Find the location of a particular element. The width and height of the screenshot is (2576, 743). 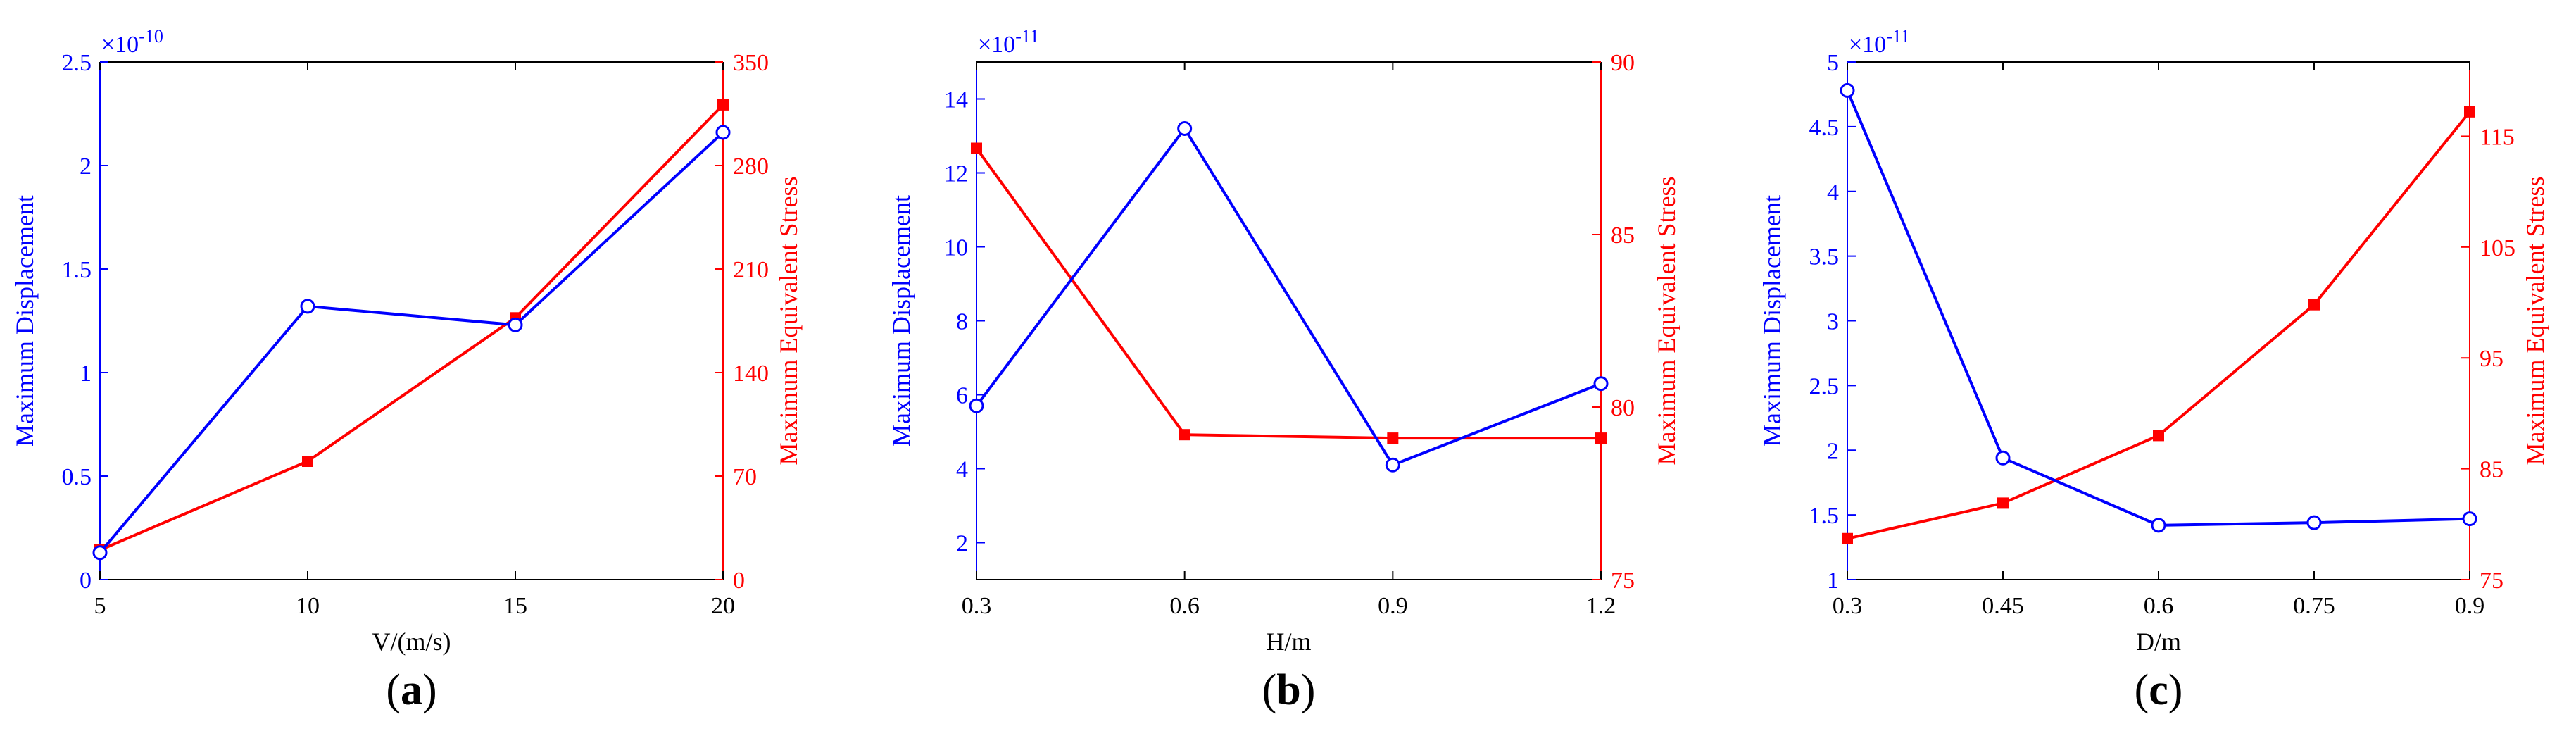

panel-label-letter: c is located at coordinates (2158, 690).